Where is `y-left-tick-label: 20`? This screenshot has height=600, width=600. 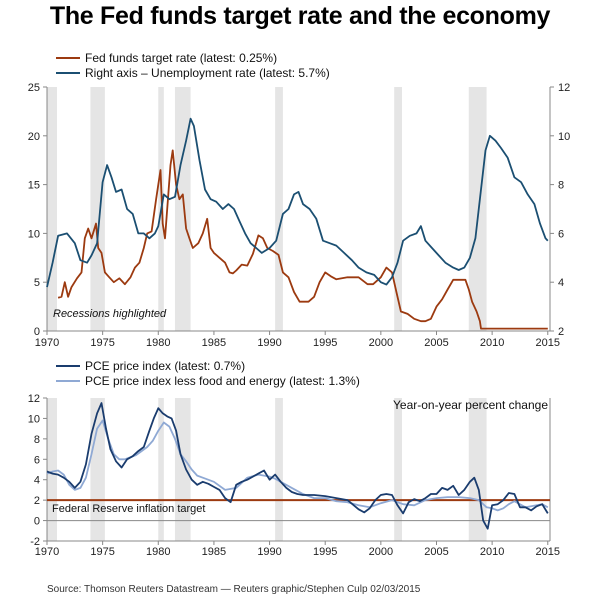 y-left-tick-label: 20 is located at coordinates (34, 137).